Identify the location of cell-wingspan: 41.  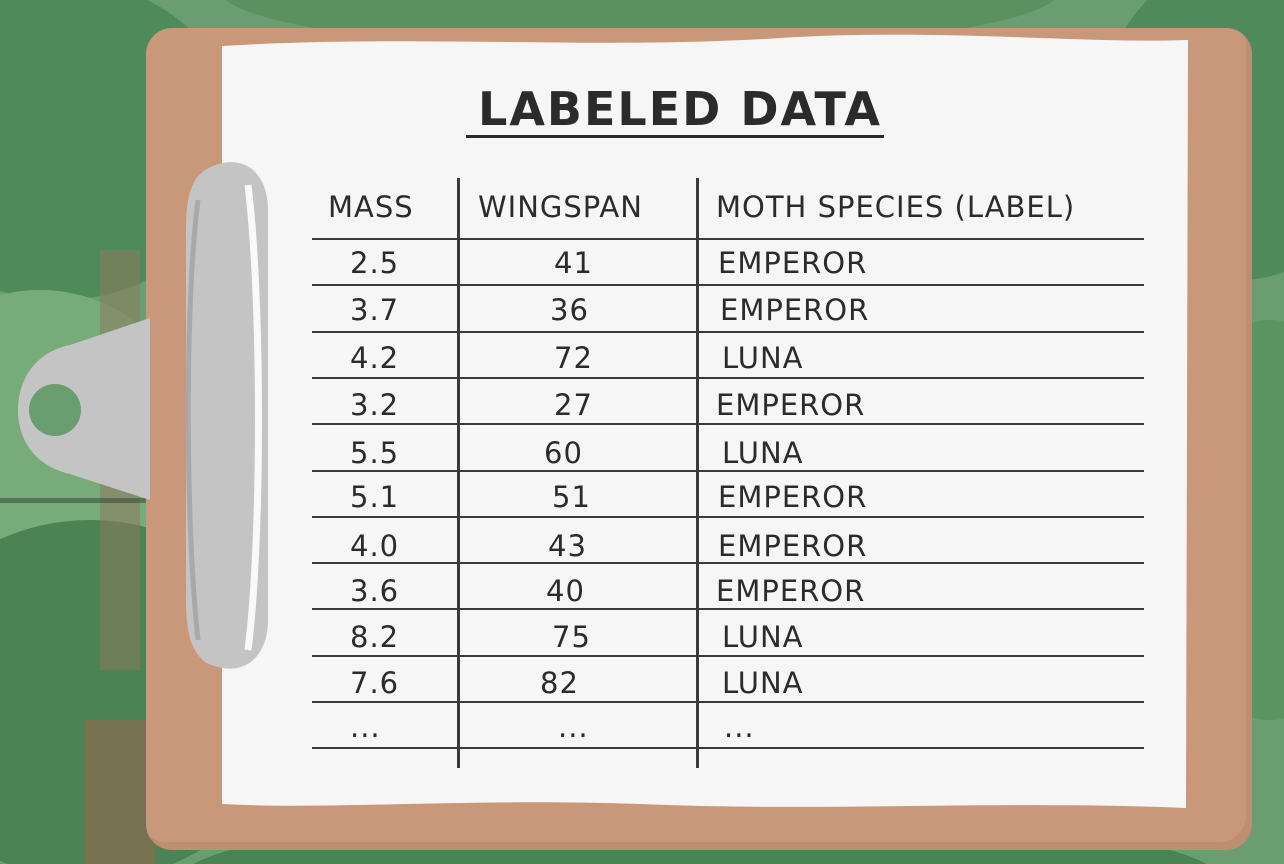
(573, 263).